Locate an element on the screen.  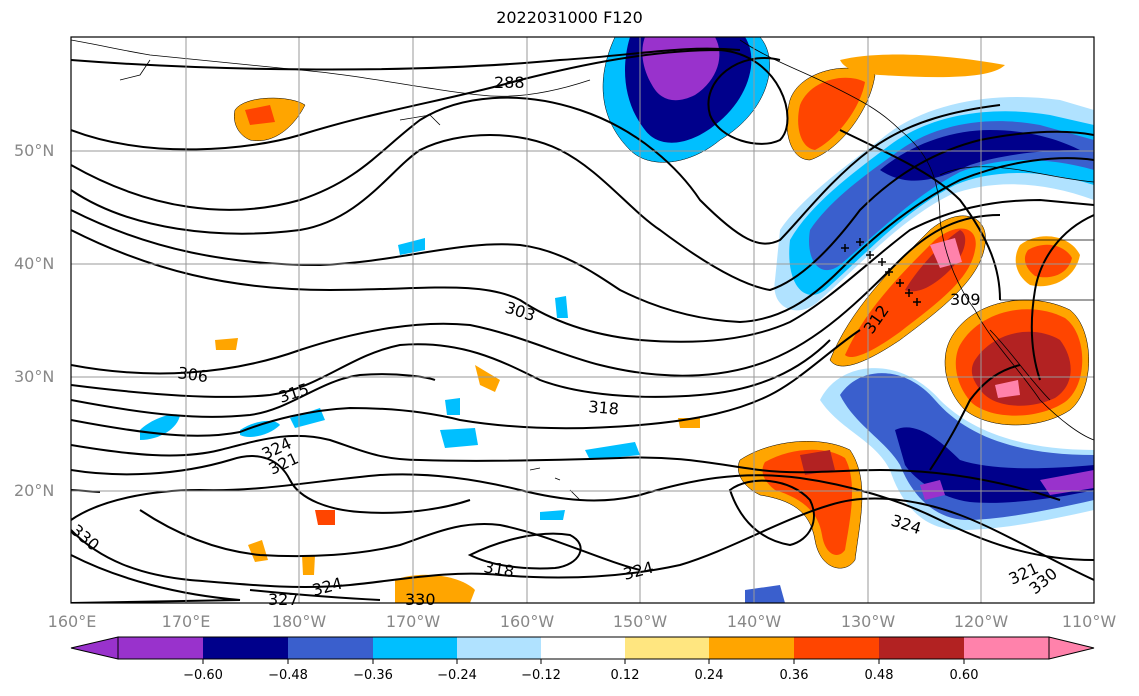
lon-label: 180°W is located at coordinates (299, 621).